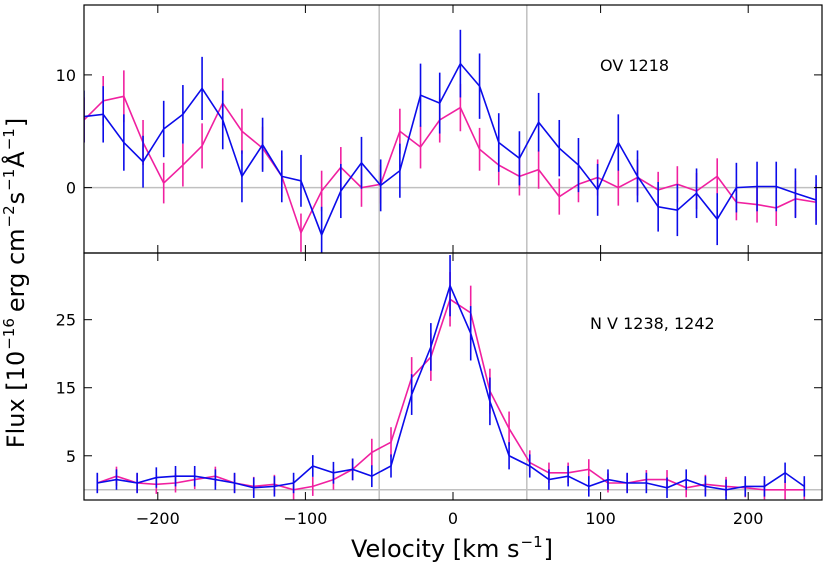 The image size is (830, 571). I want to click on label-superscript: −2, so click(9, 216).